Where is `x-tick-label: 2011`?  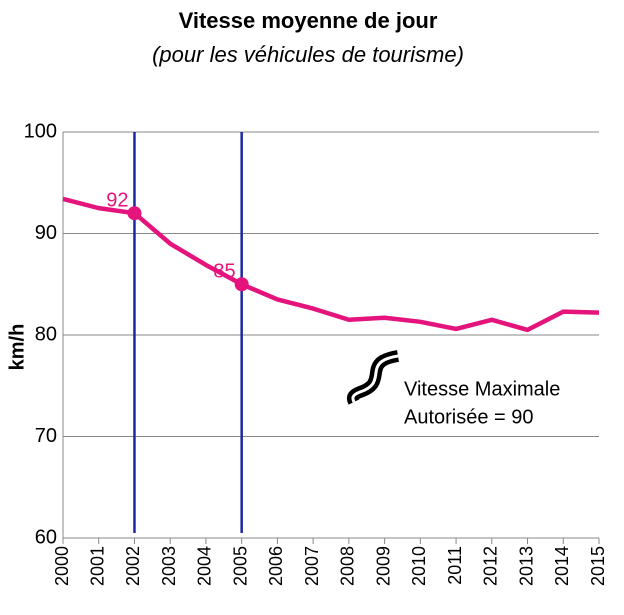 x-tick-label: 2011 is located at coordinates (455, 565).